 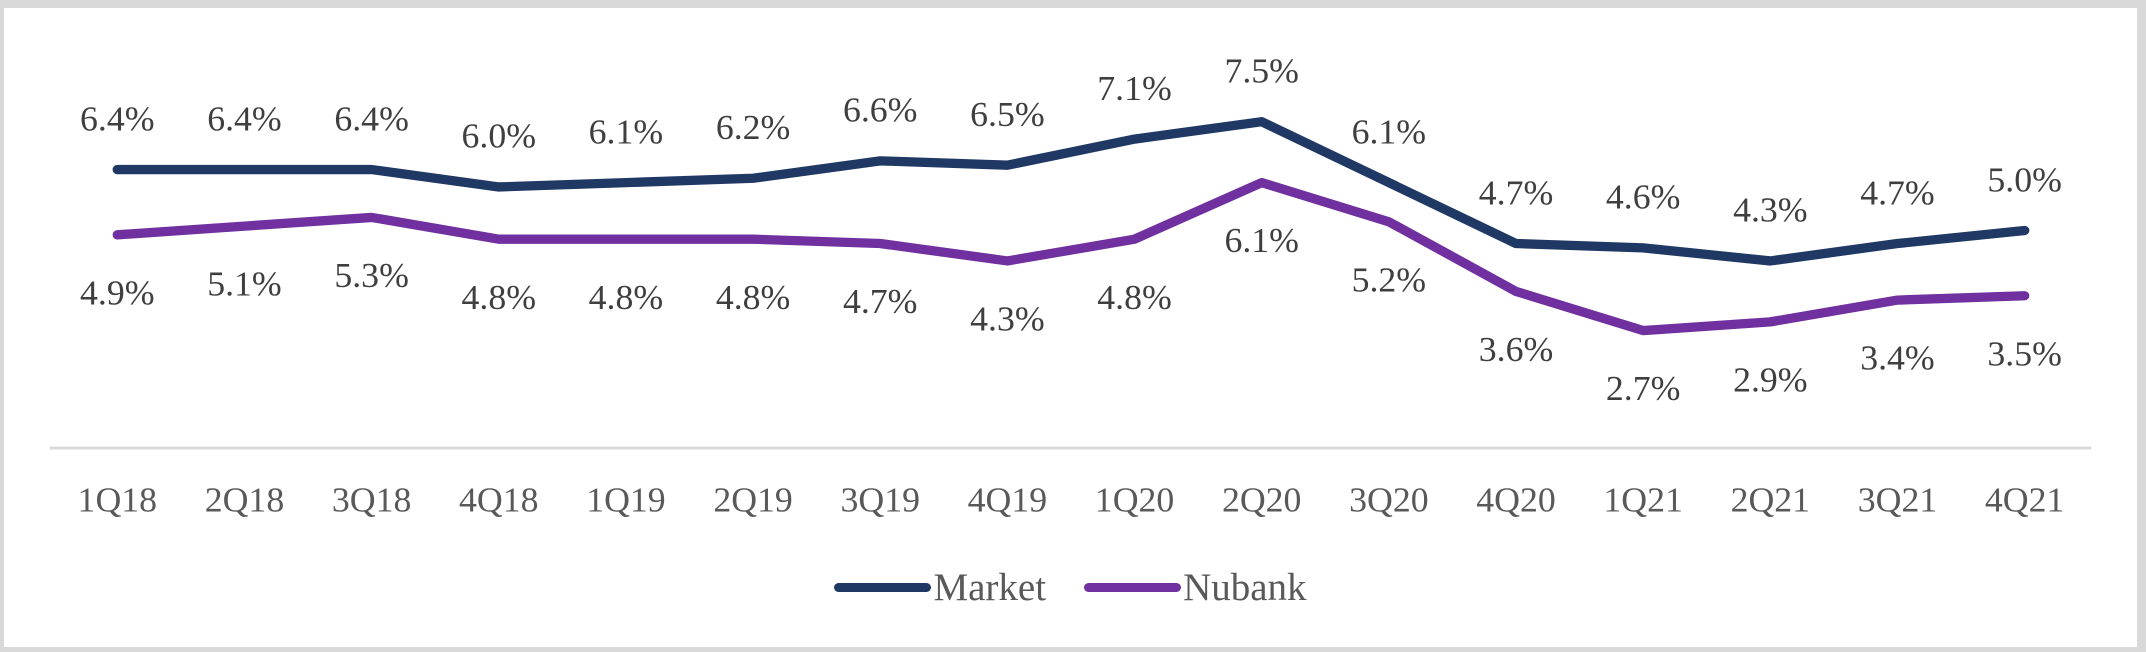 I want to click on x-axis-tick-label: 4Q18, so click(x=498, y=500).